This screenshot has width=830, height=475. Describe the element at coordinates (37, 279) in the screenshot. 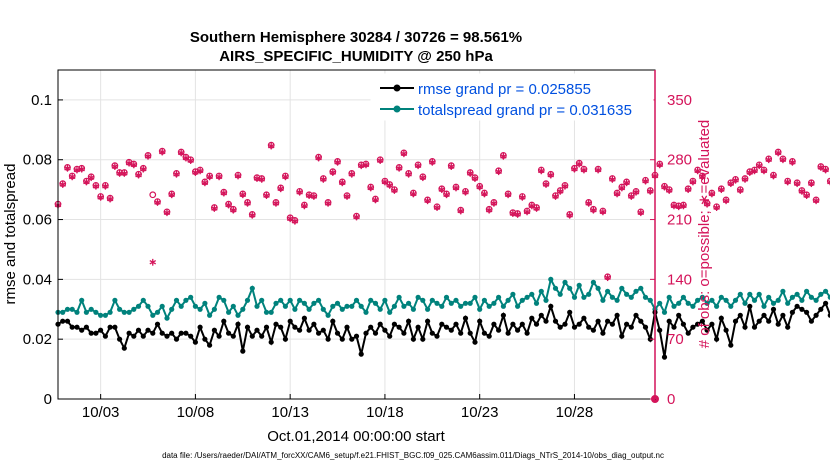

I see `y-left-tick-label-2: 0.04` at that location.